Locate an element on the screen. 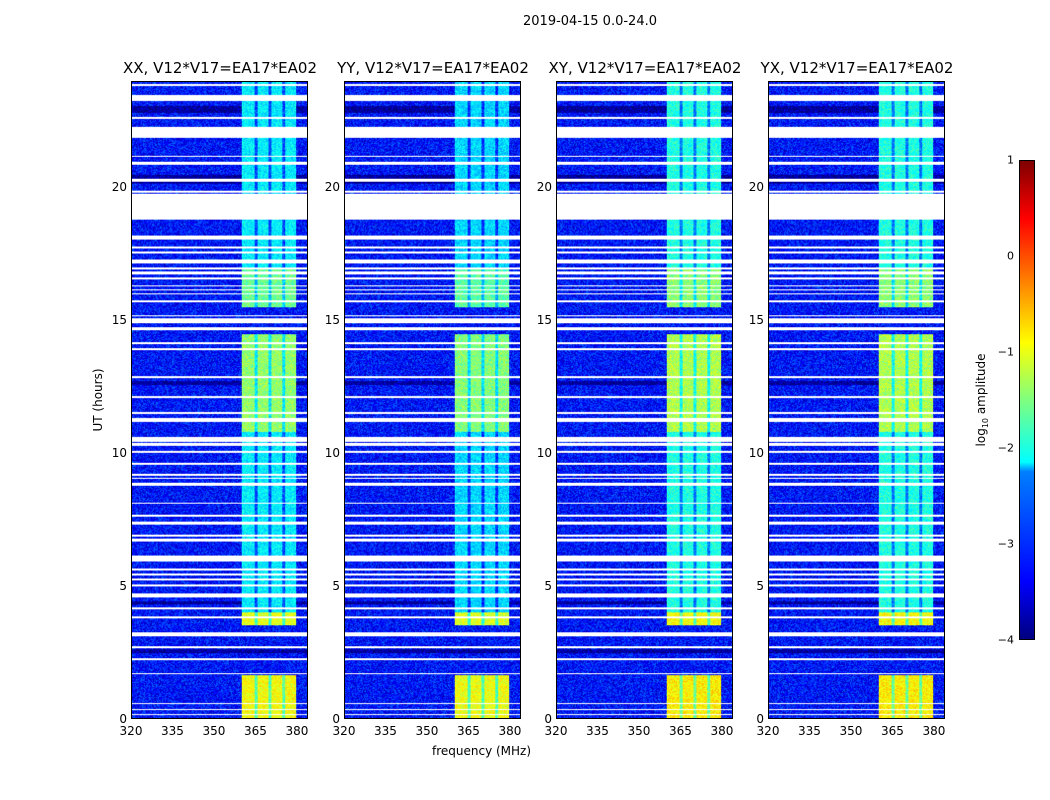 Image resolution: width=1050 pixels, height=800 pixels. y-axis-label: UT (hours) is located at coordinates (98, 400).